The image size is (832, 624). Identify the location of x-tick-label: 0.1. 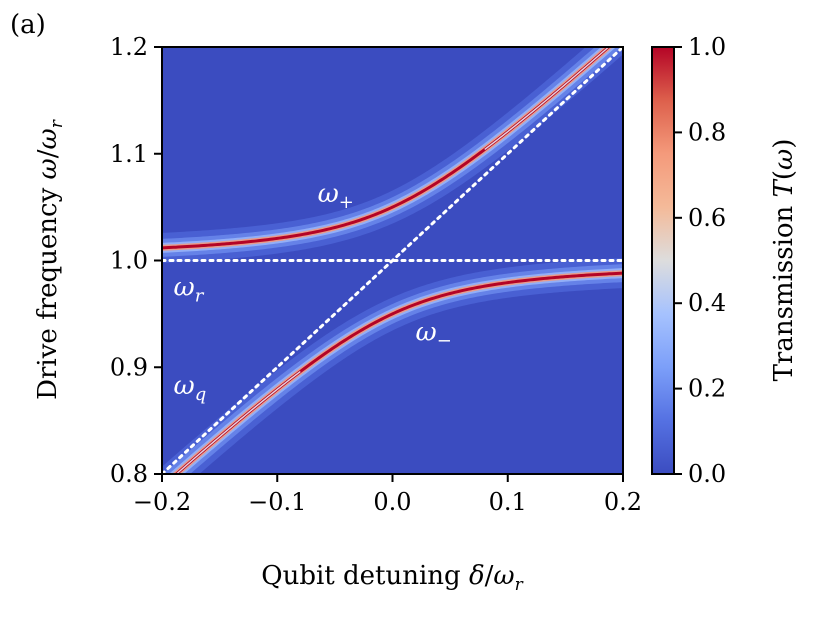
(508, 502).